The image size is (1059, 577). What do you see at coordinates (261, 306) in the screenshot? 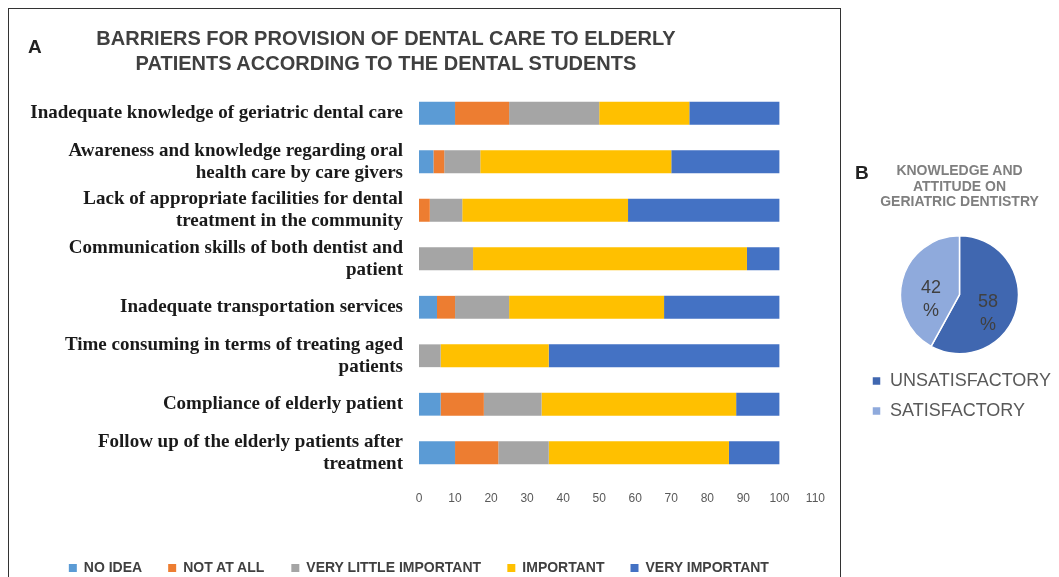
I see `y-tick-label: Inadequate transportation services` at bounding box center [261, 306].